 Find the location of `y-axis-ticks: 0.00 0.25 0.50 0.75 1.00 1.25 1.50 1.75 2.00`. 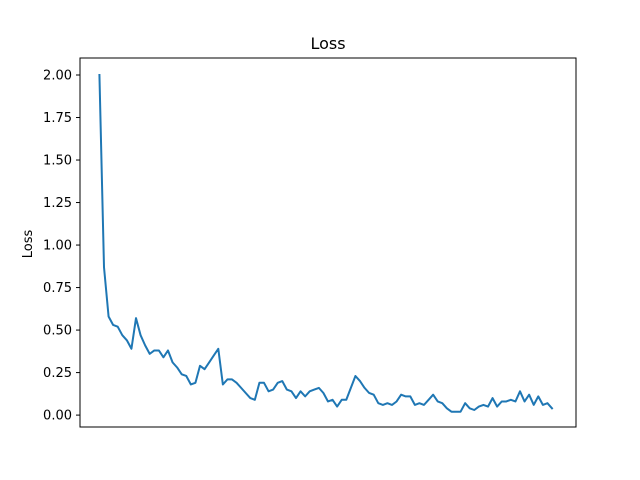

y-axis-ticks: 0.00 0.25 0.50 0.75 1.00 1.25 1.50 1.75 2.00 is located at coordinates (61, 246).